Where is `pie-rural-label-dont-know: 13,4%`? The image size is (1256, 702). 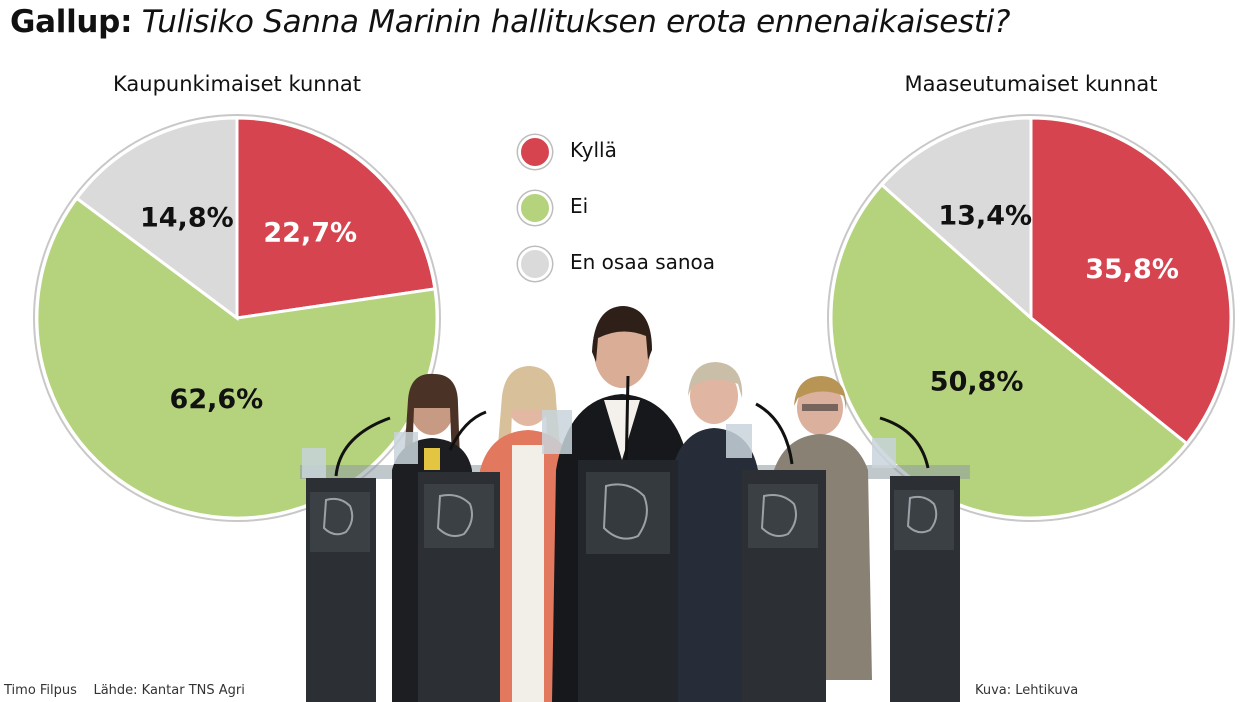
pie-rural-label-dont-know: 13,4% is located at coordinates (985, 215).